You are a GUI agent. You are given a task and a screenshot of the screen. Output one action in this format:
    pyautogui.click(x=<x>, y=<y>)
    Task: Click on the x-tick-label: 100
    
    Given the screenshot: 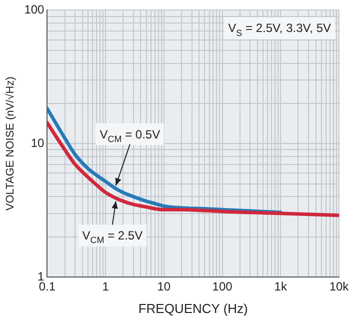 What is the action you would take?
    pyautogui.click(x=222, y=287)
    